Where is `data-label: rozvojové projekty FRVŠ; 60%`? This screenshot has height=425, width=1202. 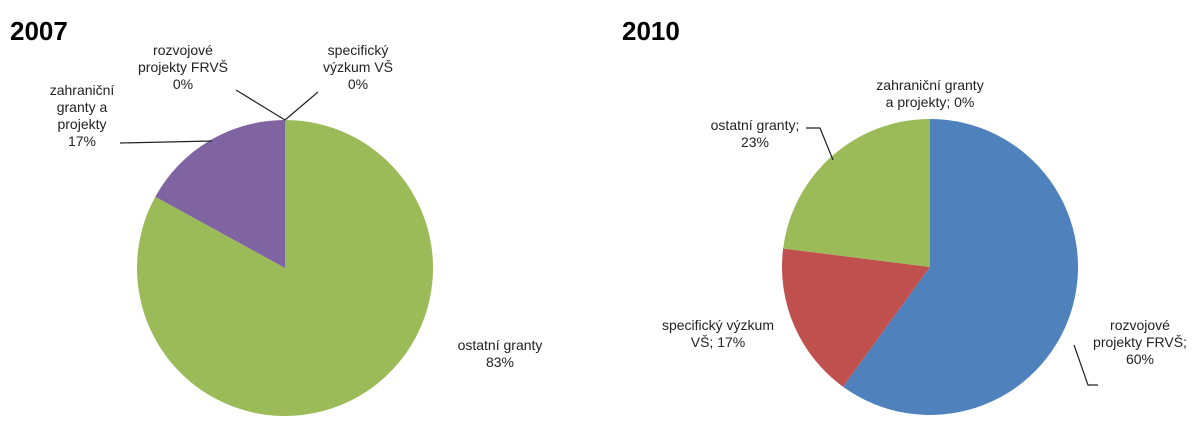 data-label: rozvojové projekty FRVŠ; 60% is located at coordinates (1140, 342).